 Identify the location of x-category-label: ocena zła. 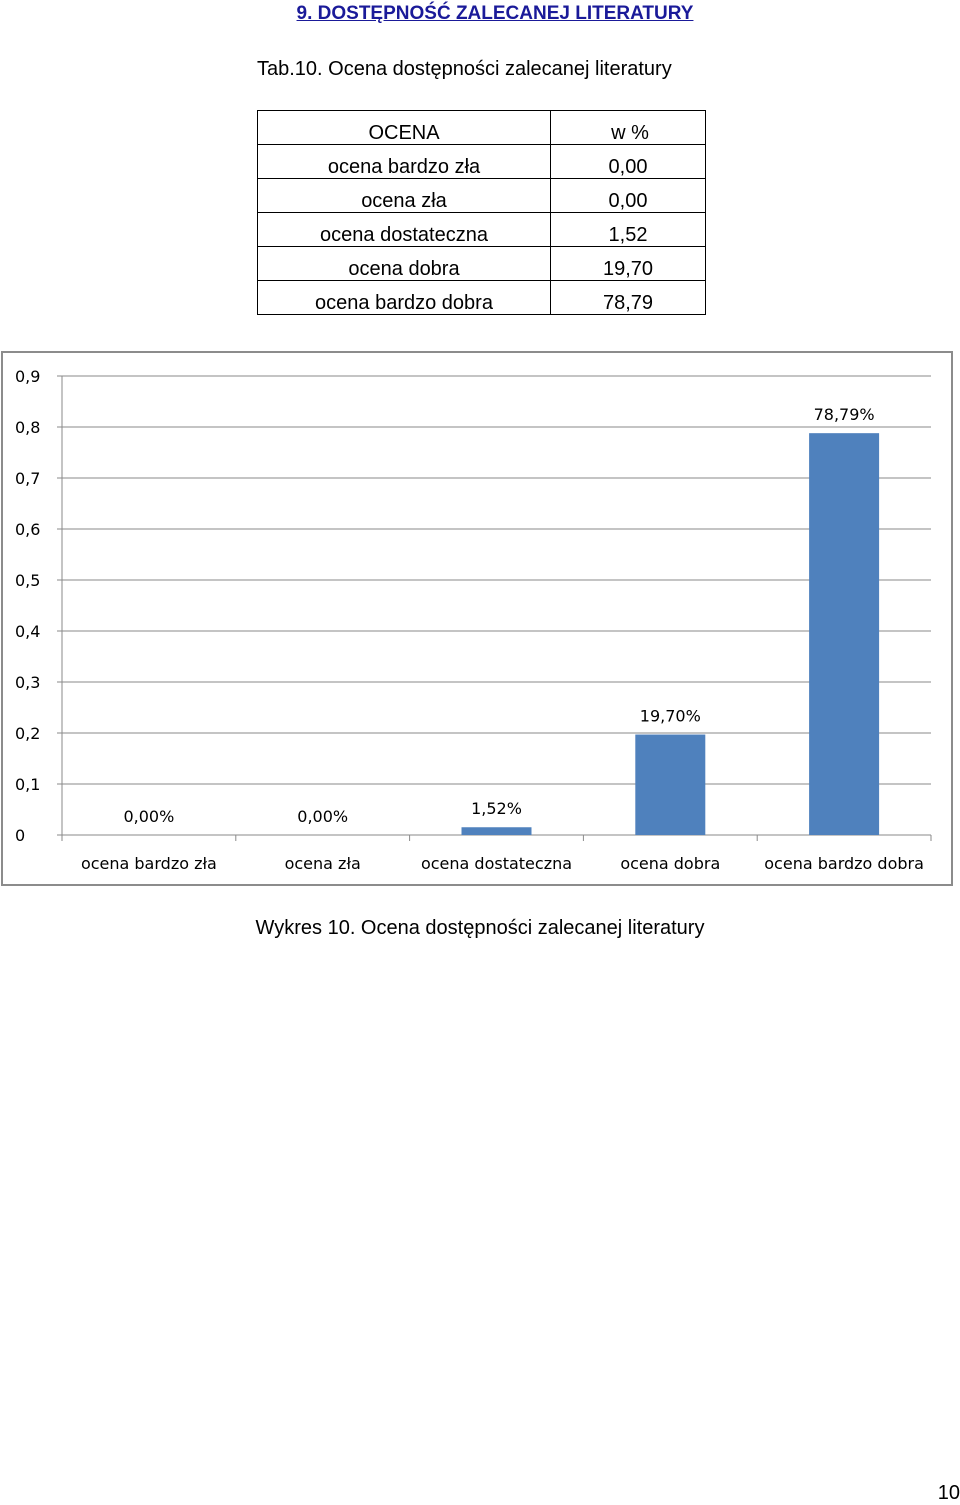
(323, 863).